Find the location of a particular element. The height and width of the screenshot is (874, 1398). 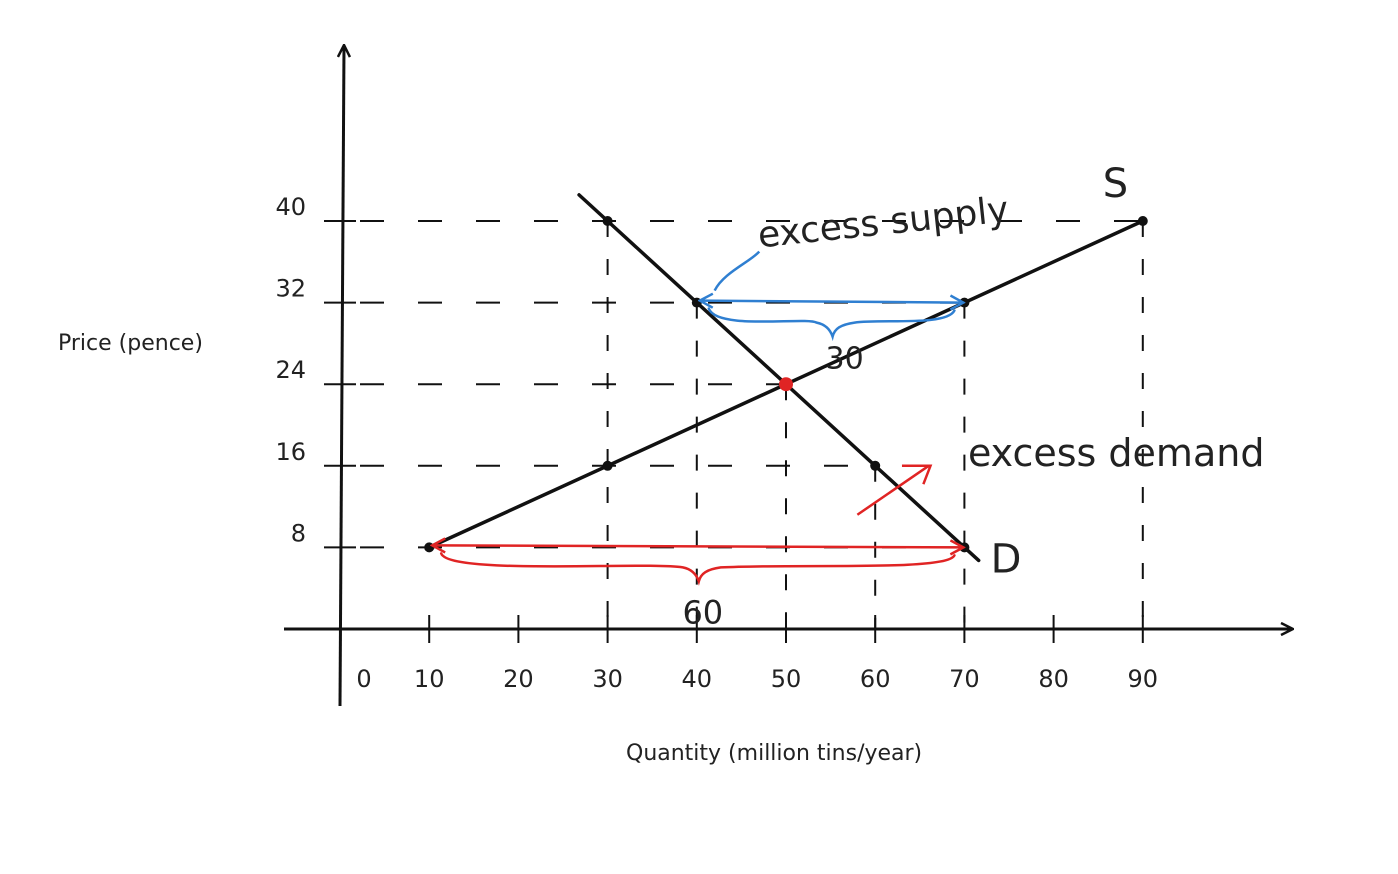

x-tick-label-70: 70 is located at coordinates (964, 679).